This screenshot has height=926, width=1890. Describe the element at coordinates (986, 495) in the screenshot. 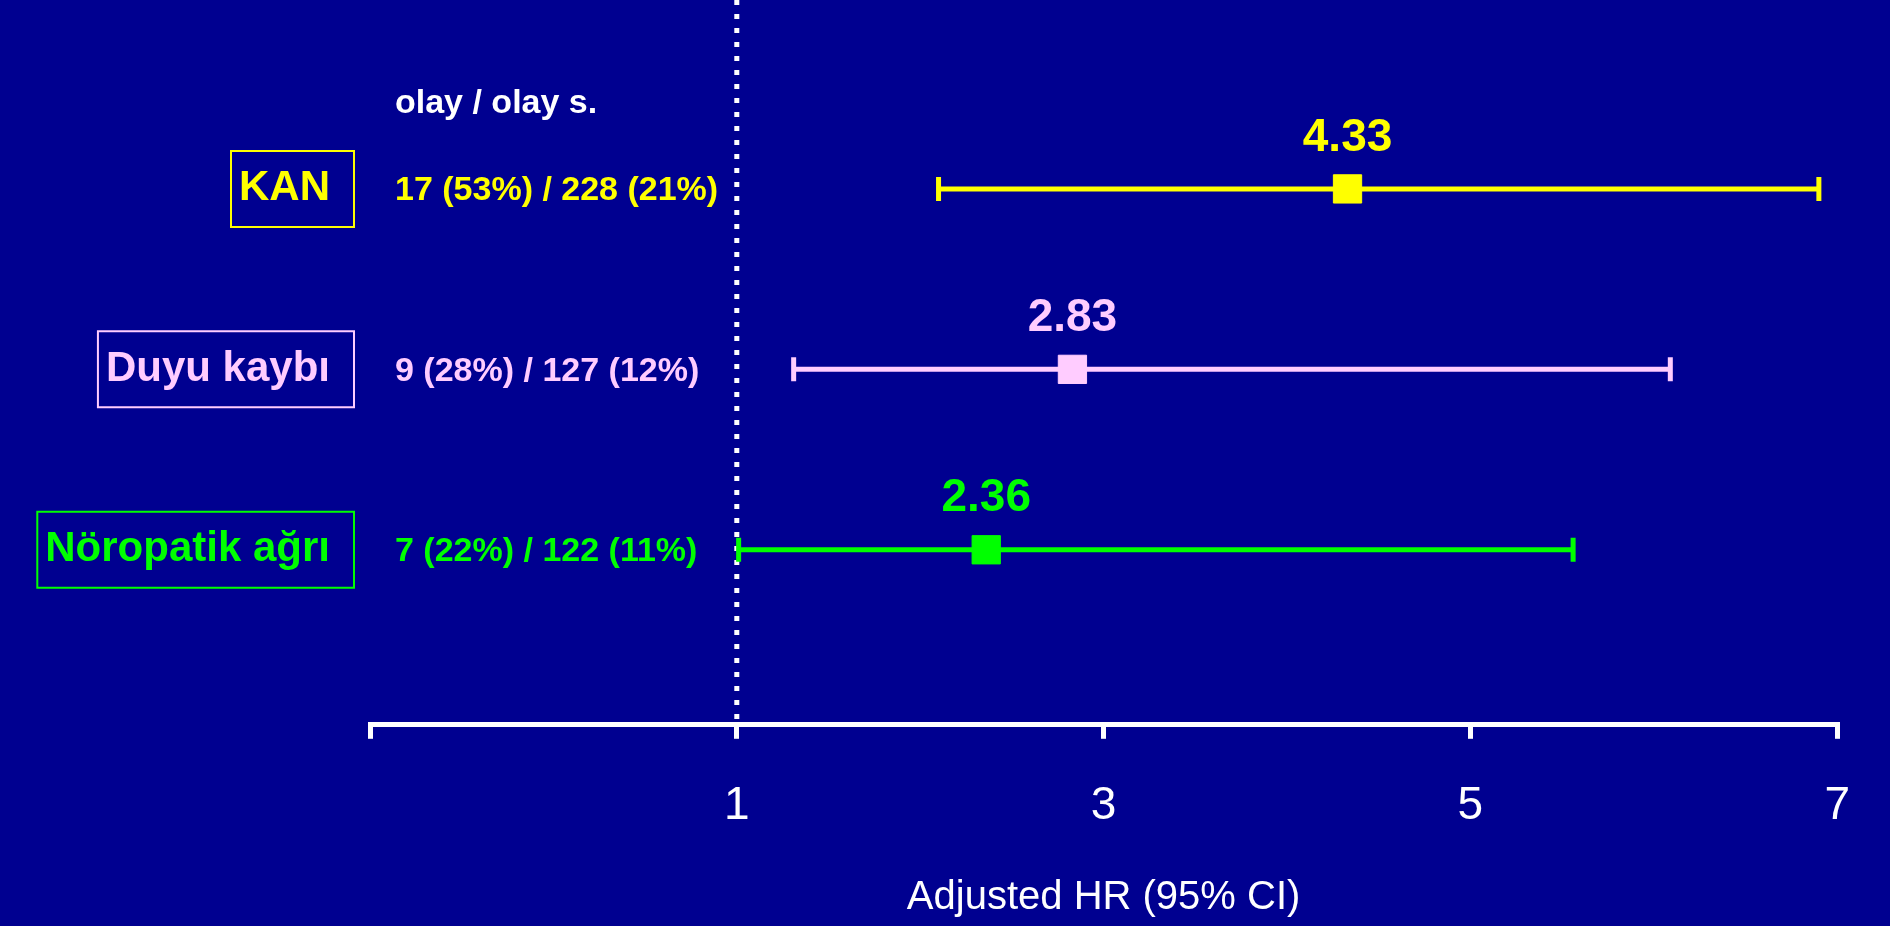

I see `data-label: 2.36` at that location.